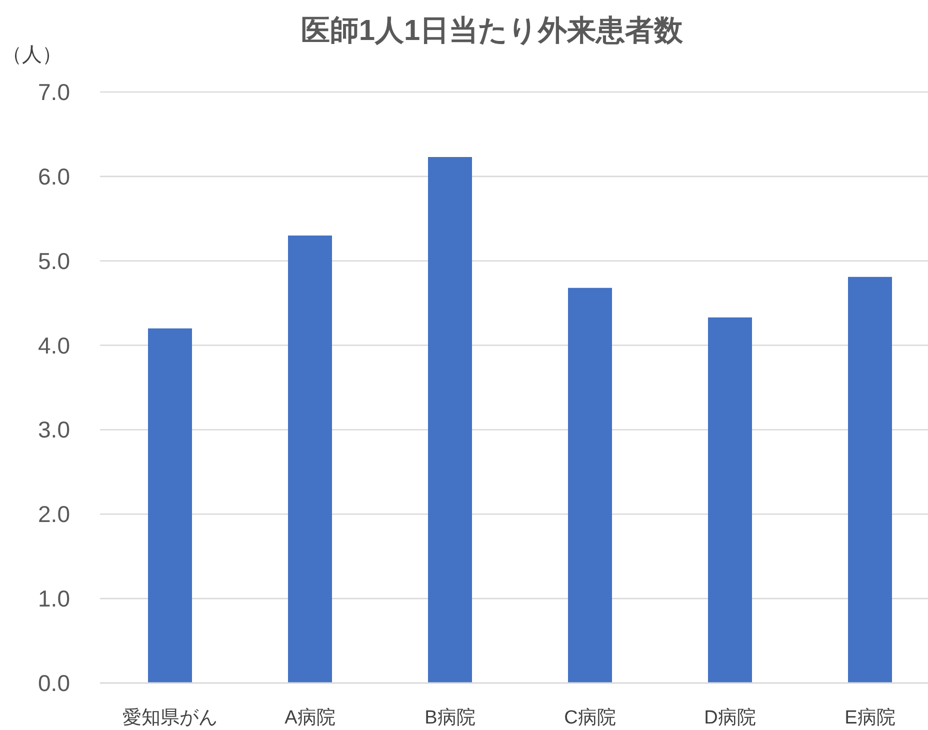 This screenshot has height=730, width=928. I want to click on x-tick-label: E病院, so click(870, 718).